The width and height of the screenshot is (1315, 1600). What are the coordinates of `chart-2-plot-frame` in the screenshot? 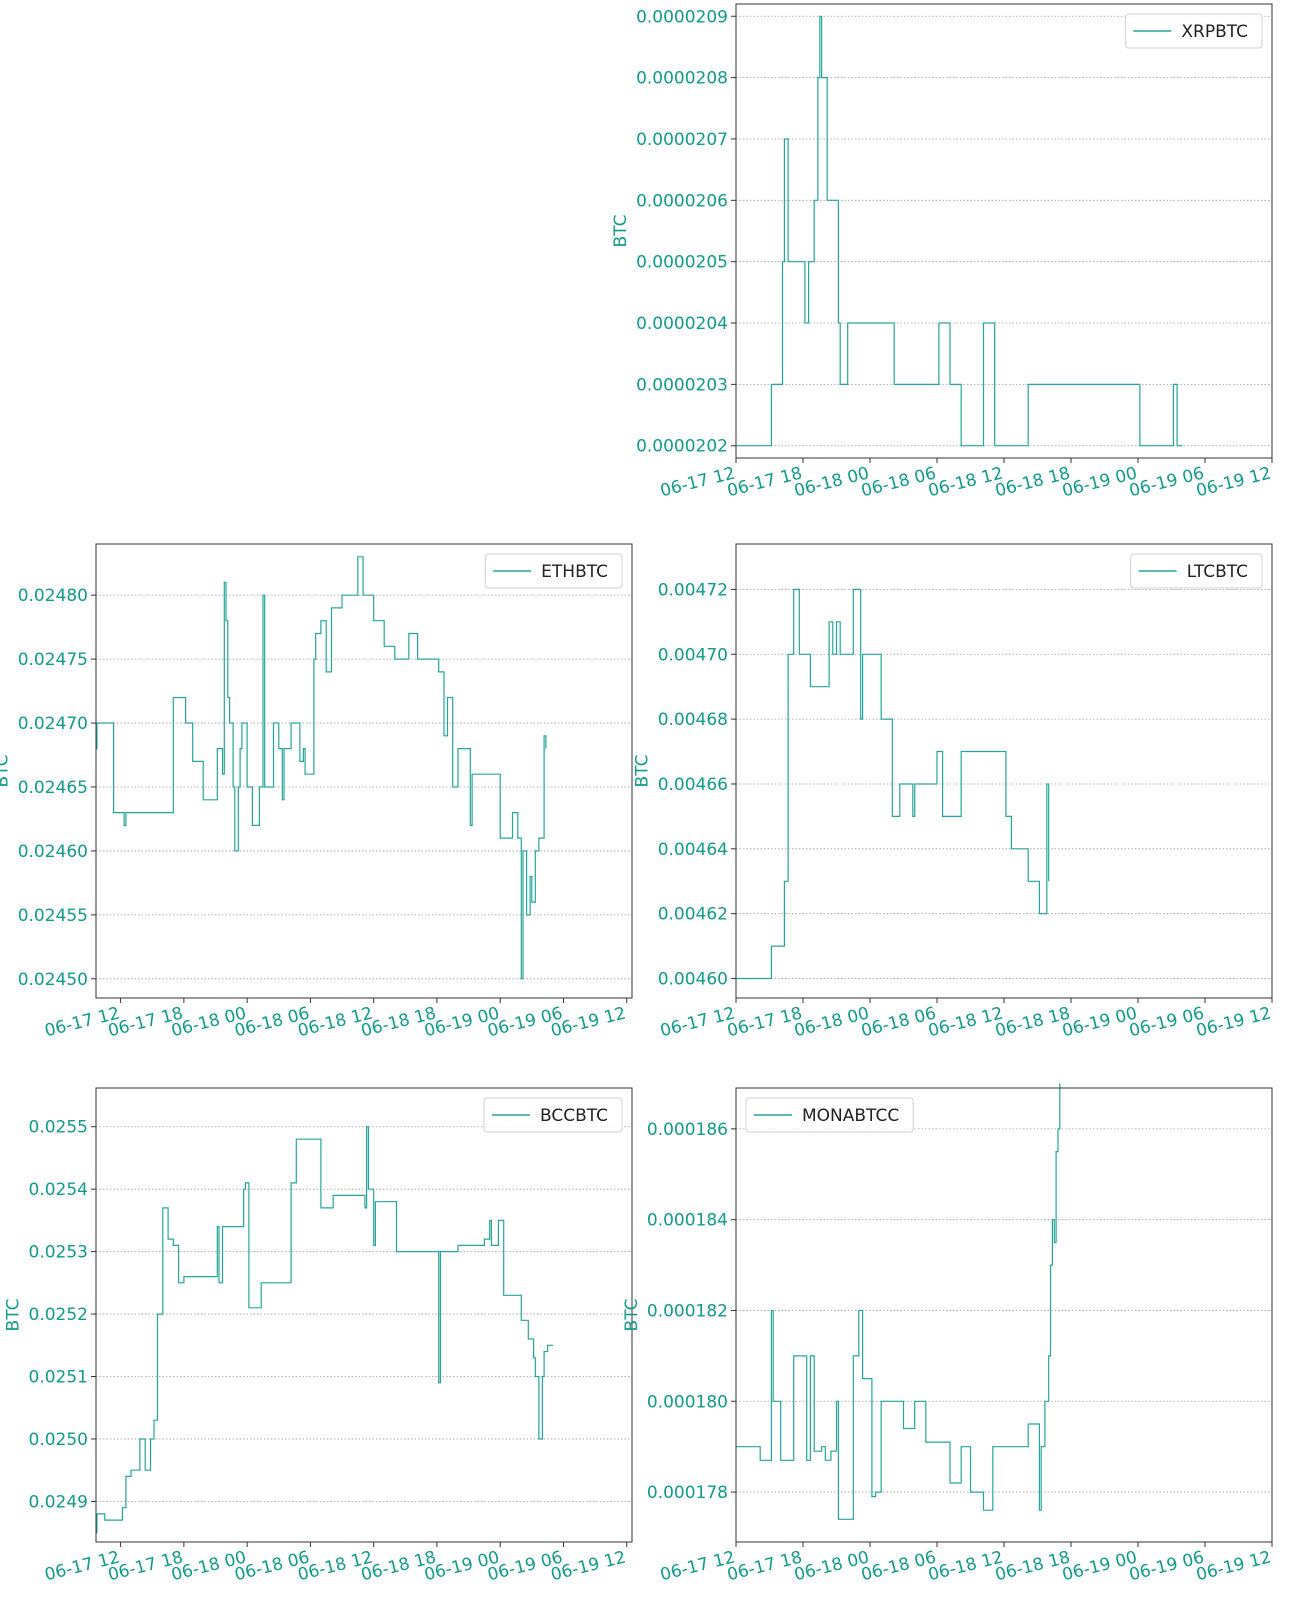 It's located at (1004, 771).